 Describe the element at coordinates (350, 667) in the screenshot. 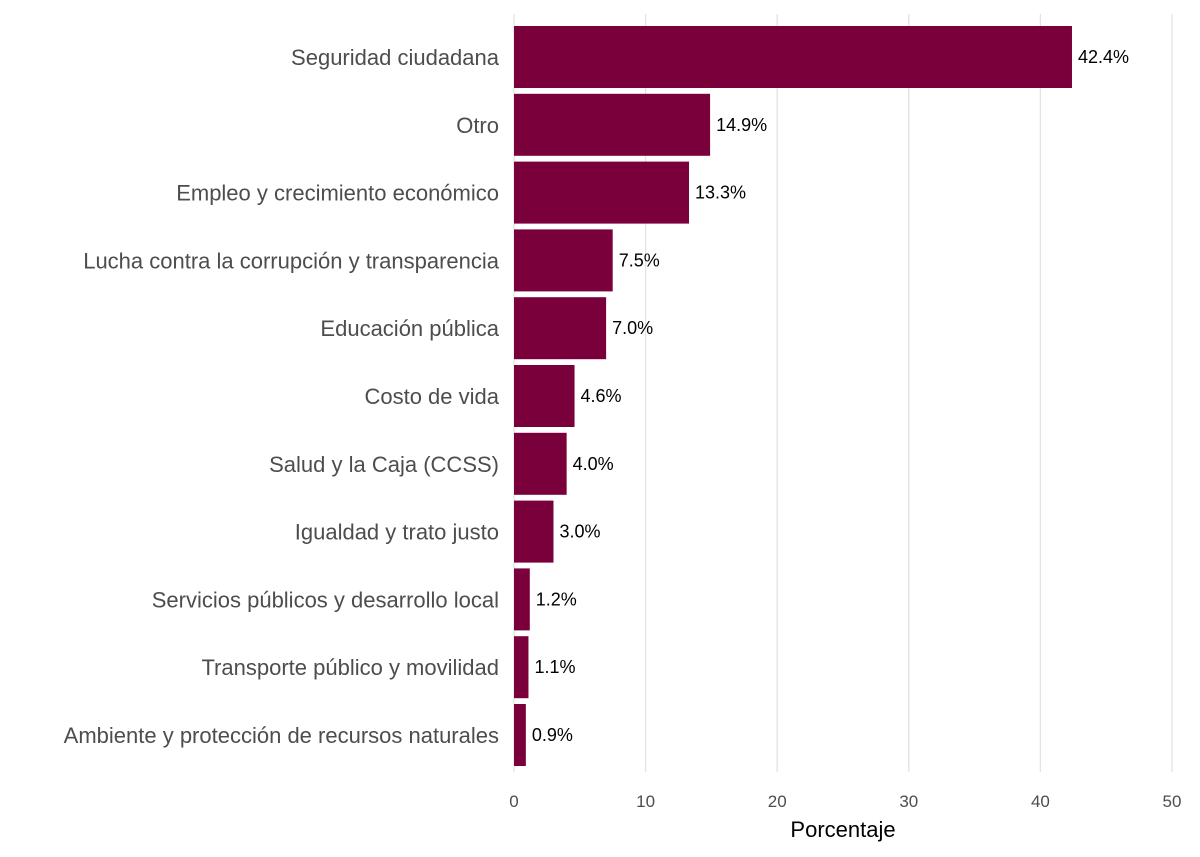

I see `category-label-10: Transporte público y movilidad` at that location.